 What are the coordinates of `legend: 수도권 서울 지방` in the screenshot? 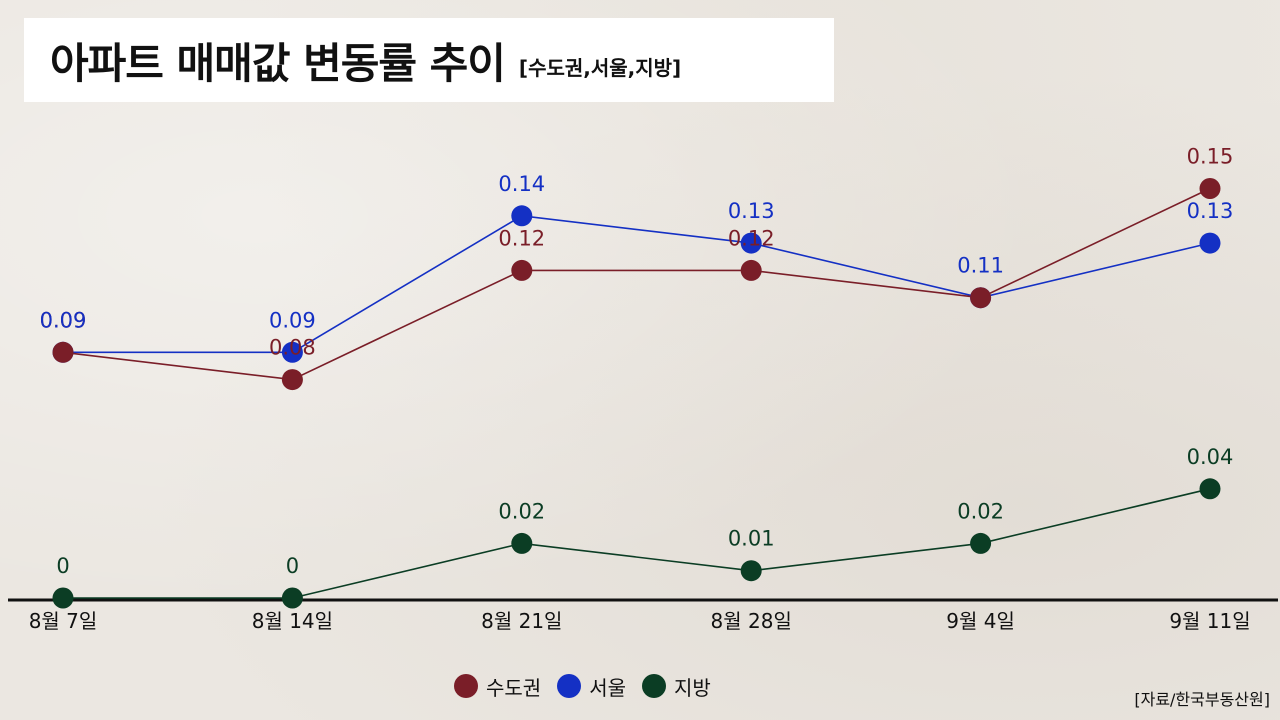 It's located at (582, 686).